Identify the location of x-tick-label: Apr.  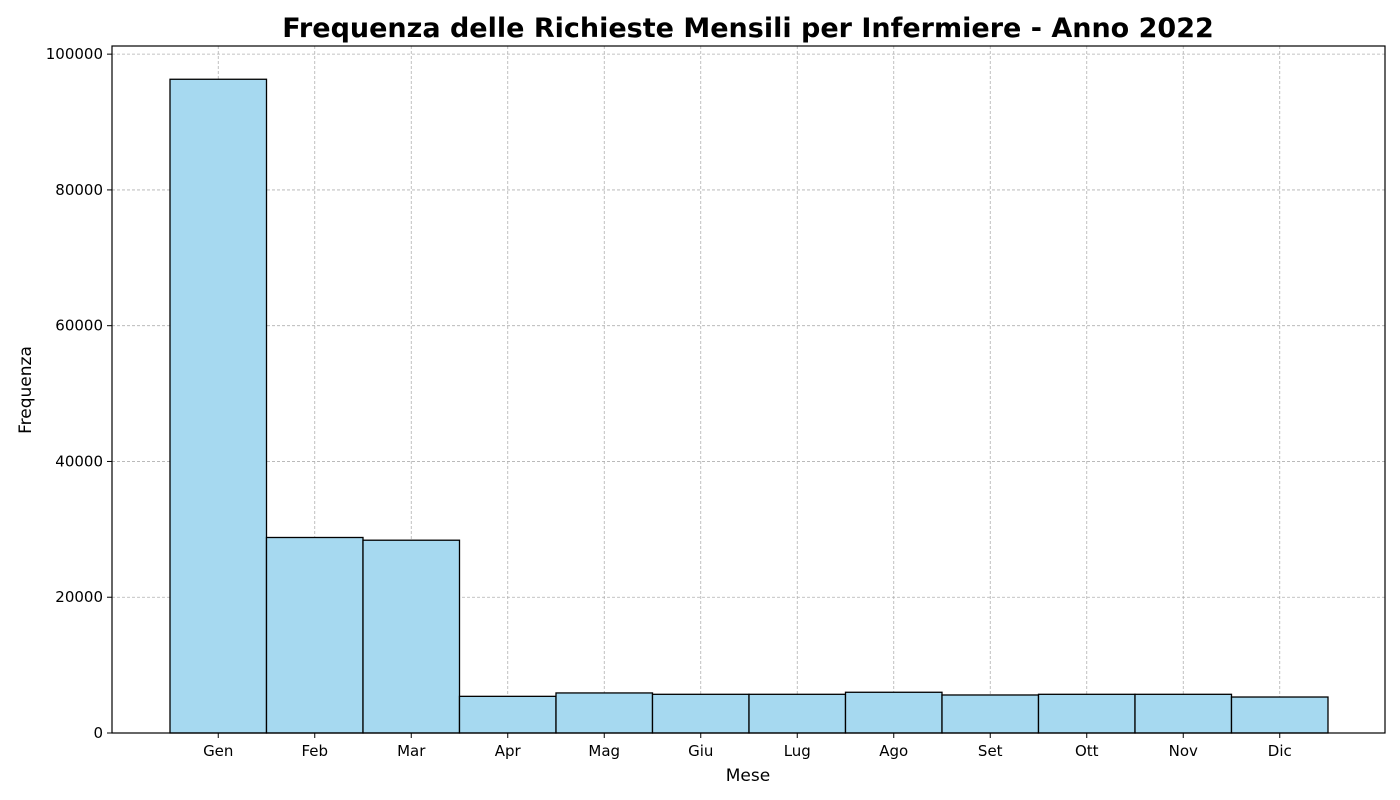
(508, 751).